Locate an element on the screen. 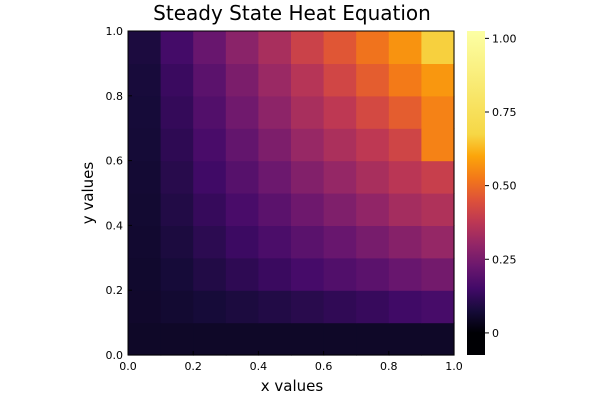 Image resolution: width=600 pixels, height=405 pixels. y-tick-label: 0.0 is located at coordinates (115, 355).